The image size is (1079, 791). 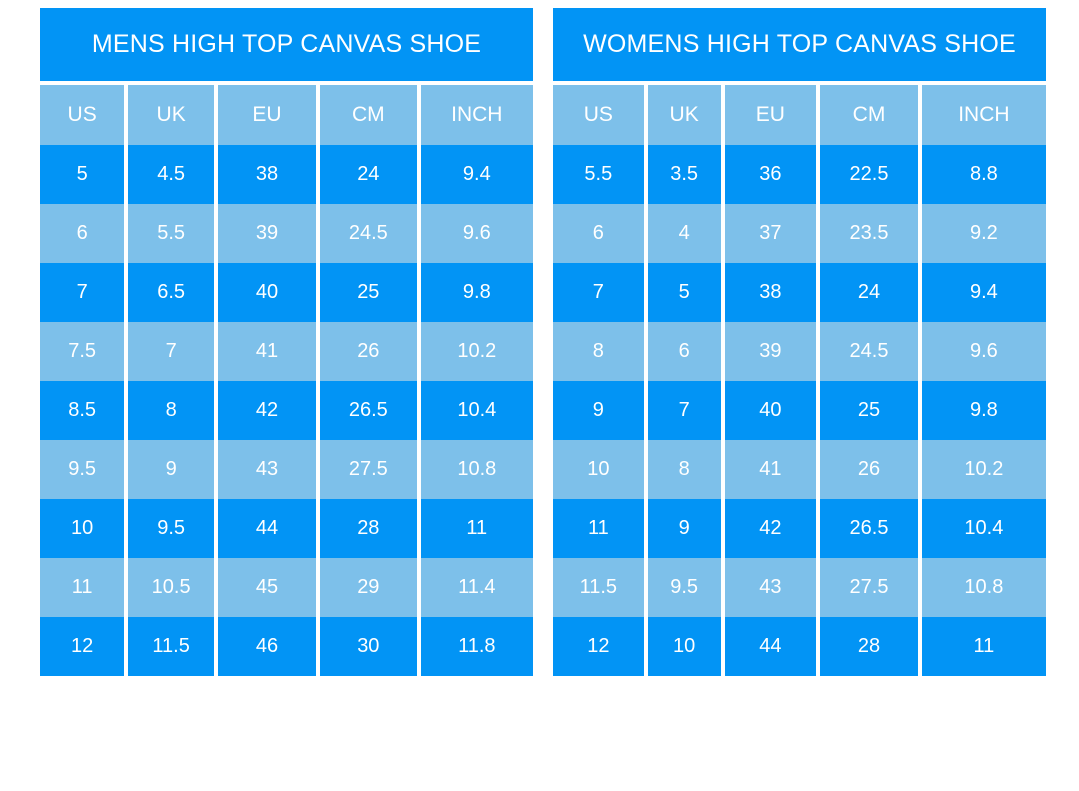 I want to click on table-row: 11 10.5 45 29 11.4, so click(x=286, y=587).